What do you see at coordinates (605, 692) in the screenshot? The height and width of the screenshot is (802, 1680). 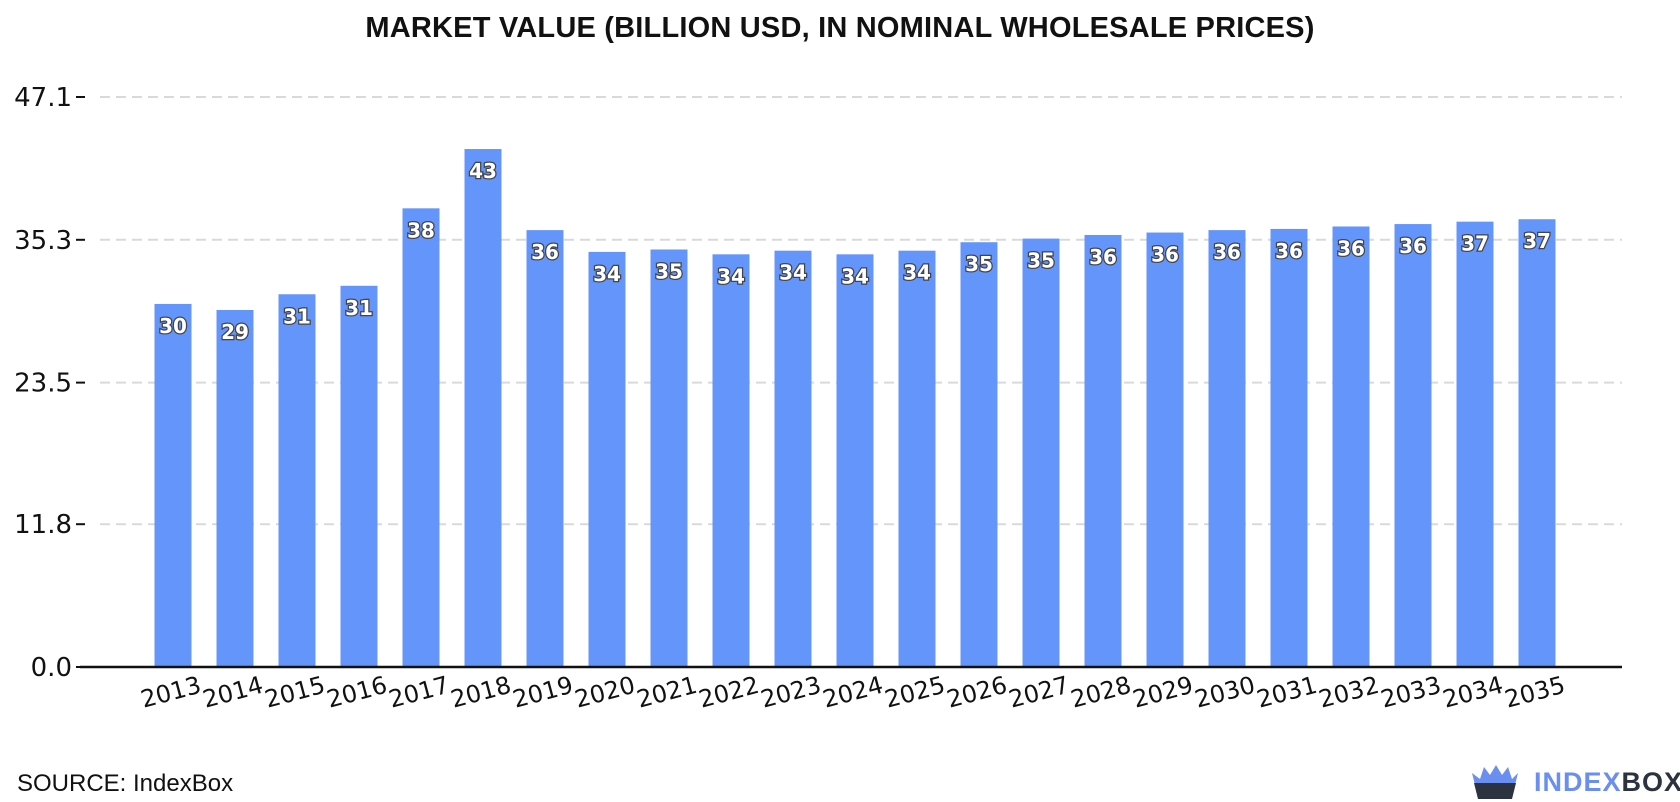 I see `x-tick-label: 2020` at bounding box center [605, 692].